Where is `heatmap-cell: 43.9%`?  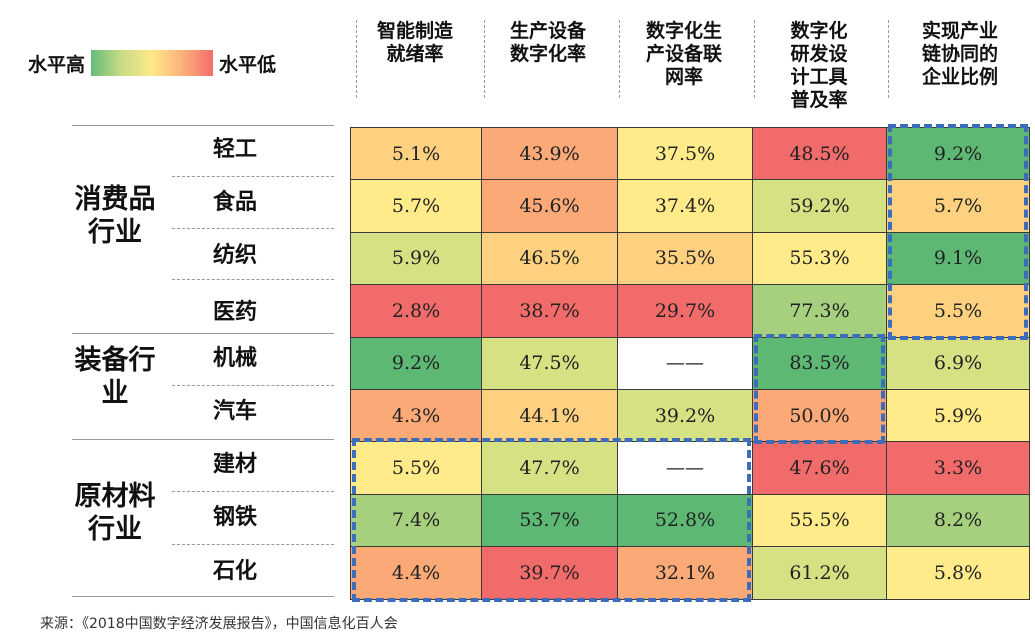
heatmap-cell: 43.9% is located at coordinates (549, 154).